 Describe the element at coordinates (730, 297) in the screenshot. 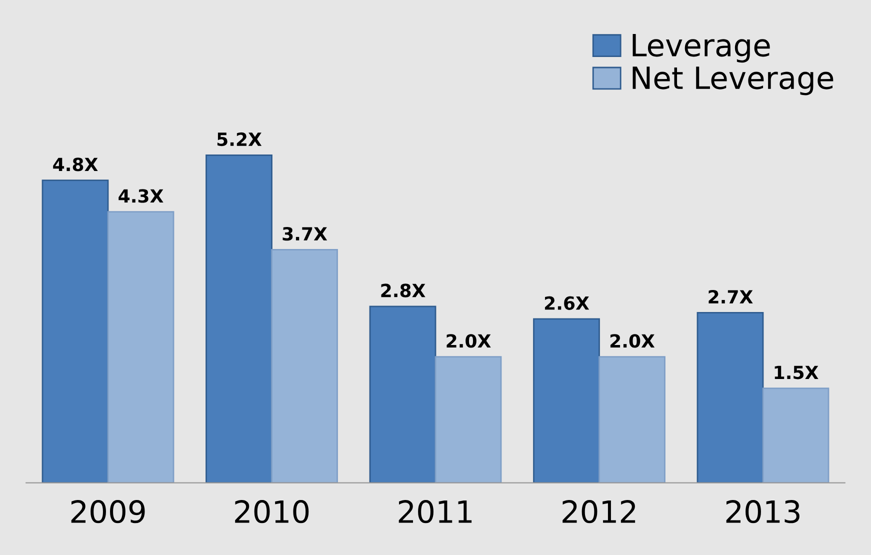

I see `data-label: 2.7X` at that location.